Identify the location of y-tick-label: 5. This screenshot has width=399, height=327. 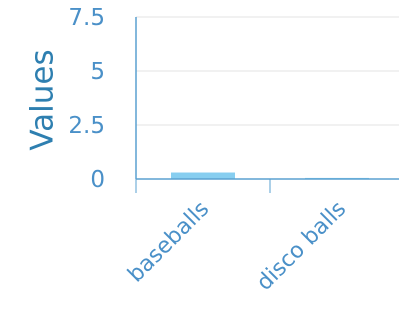
(97, 72).